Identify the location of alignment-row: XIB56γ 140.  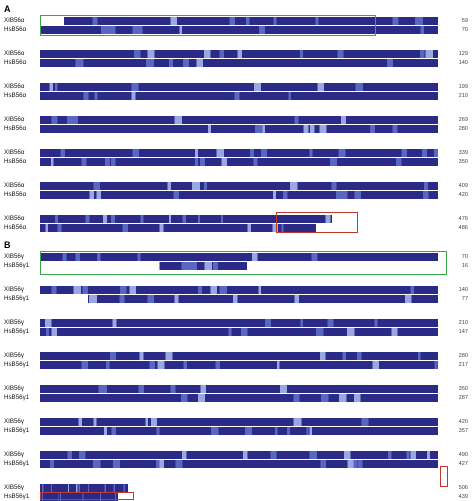
(236, 290).